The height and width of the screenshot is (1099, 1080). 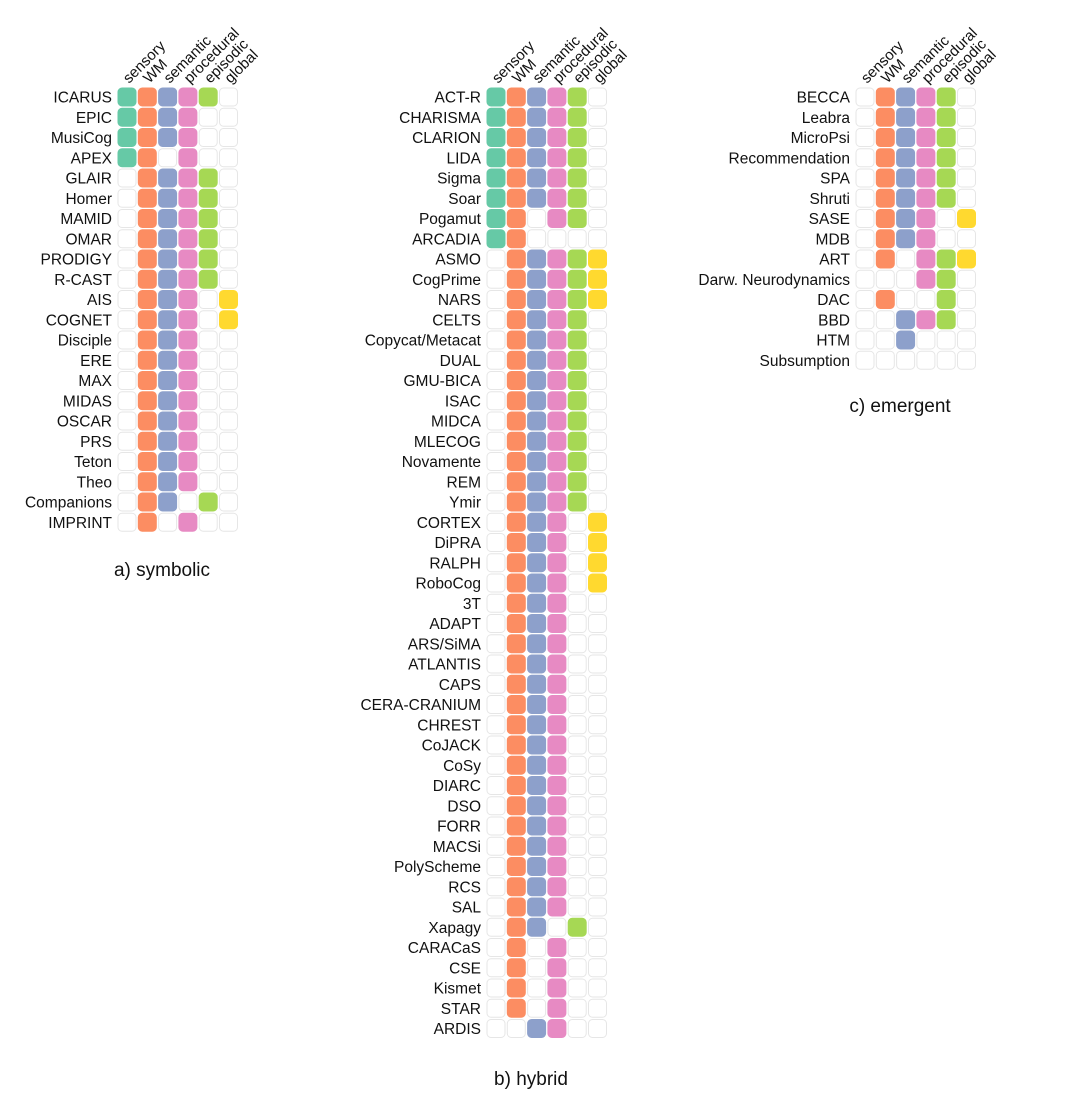 I want to click on row-label: Soar, so click(x=464, y=199).